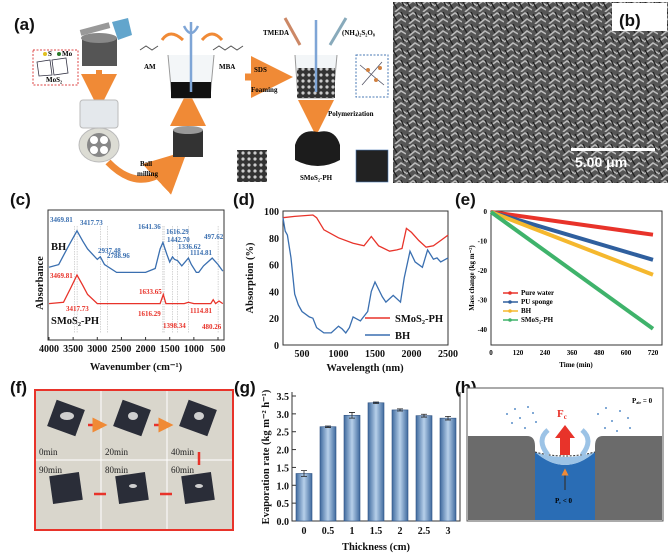  I want to click on aps-label: (NH₄)₂S₂O₈, so click(358, 33).